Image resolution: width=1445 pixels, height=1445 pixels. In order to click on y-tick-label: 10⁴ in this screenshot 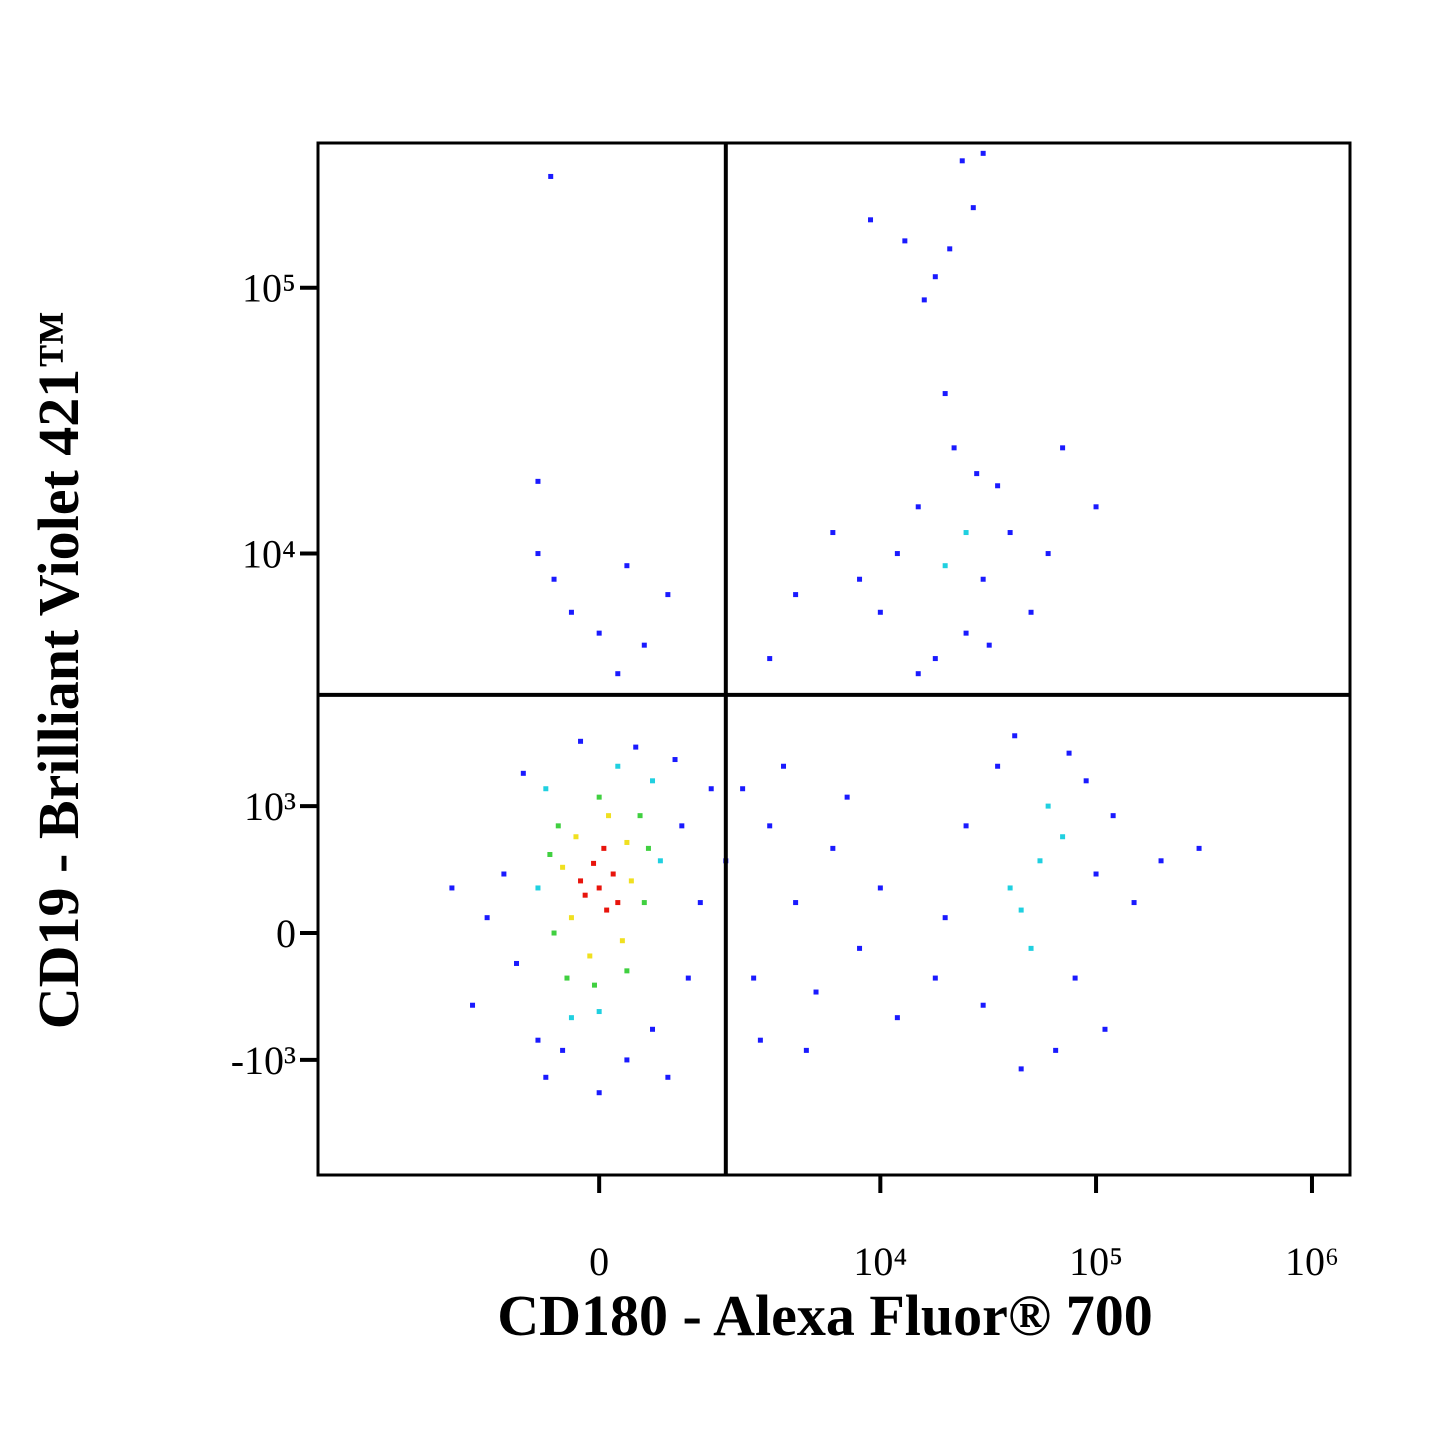, I will do `click(269, 554)`.